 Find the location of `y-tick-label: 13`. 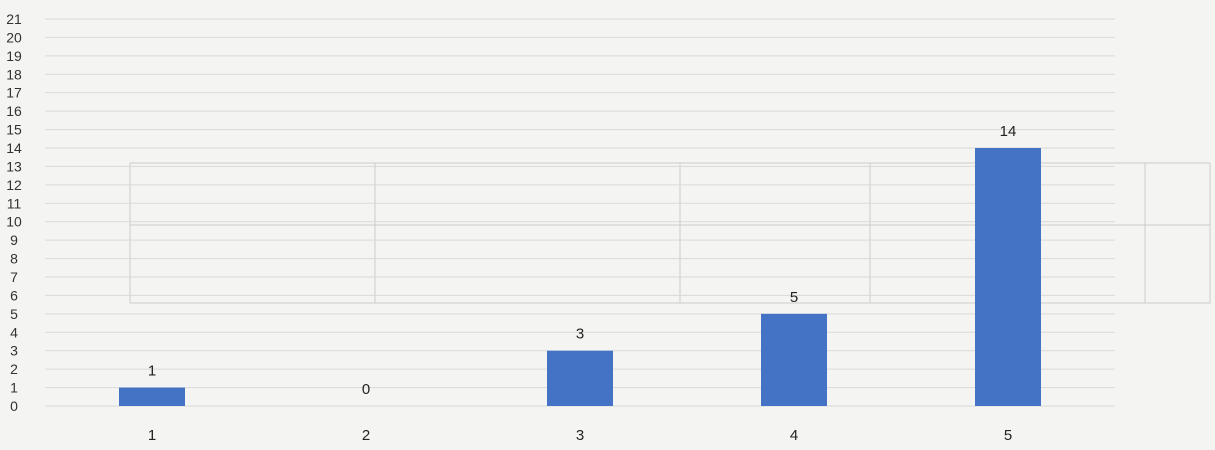

y-tick-label: 13 is located at coordinates (14, 166).